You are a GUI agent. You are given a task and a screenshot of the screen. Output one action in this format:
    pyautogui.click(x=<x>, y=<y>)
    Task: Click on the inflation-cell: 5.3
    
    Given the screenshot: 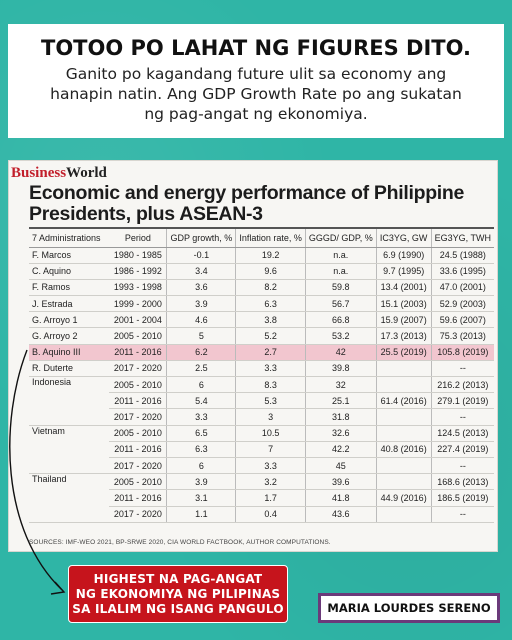 What is the action you would take?
    pyautogui.click(x=270, y=401)
    